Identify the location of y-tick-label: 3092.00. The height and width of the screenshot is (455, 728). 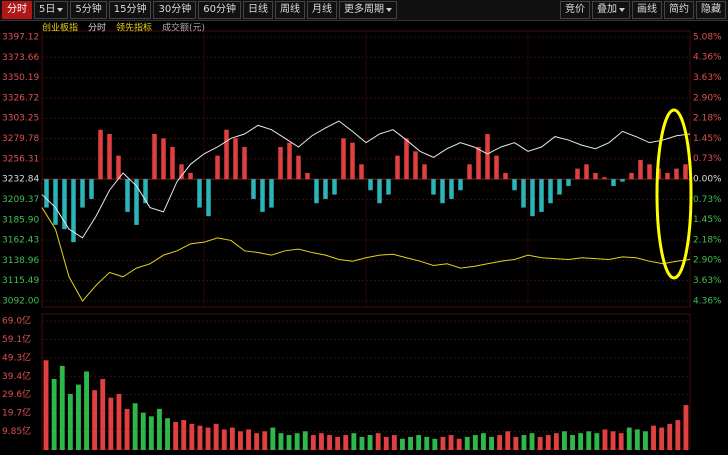
(20, 302).